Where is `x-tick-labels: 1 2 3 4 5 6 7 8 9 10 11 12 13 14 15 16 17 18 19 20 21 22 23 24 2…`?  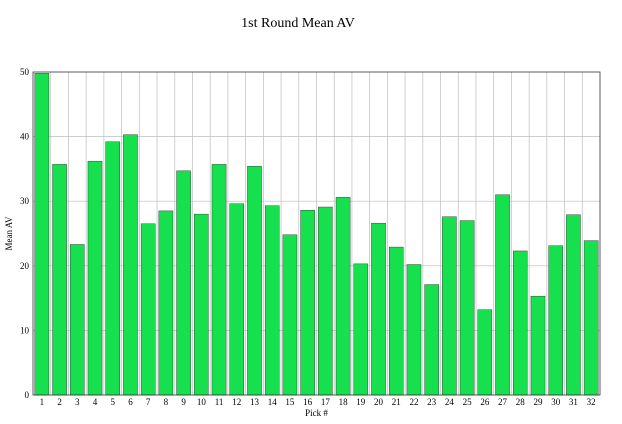
x-tick-labels: 1 2 3 4 5 6 7 8 9 10 11 12 13 14 15 16 17 18 19 20 21 22 23 24 2… is located at coordinates (318, 402).